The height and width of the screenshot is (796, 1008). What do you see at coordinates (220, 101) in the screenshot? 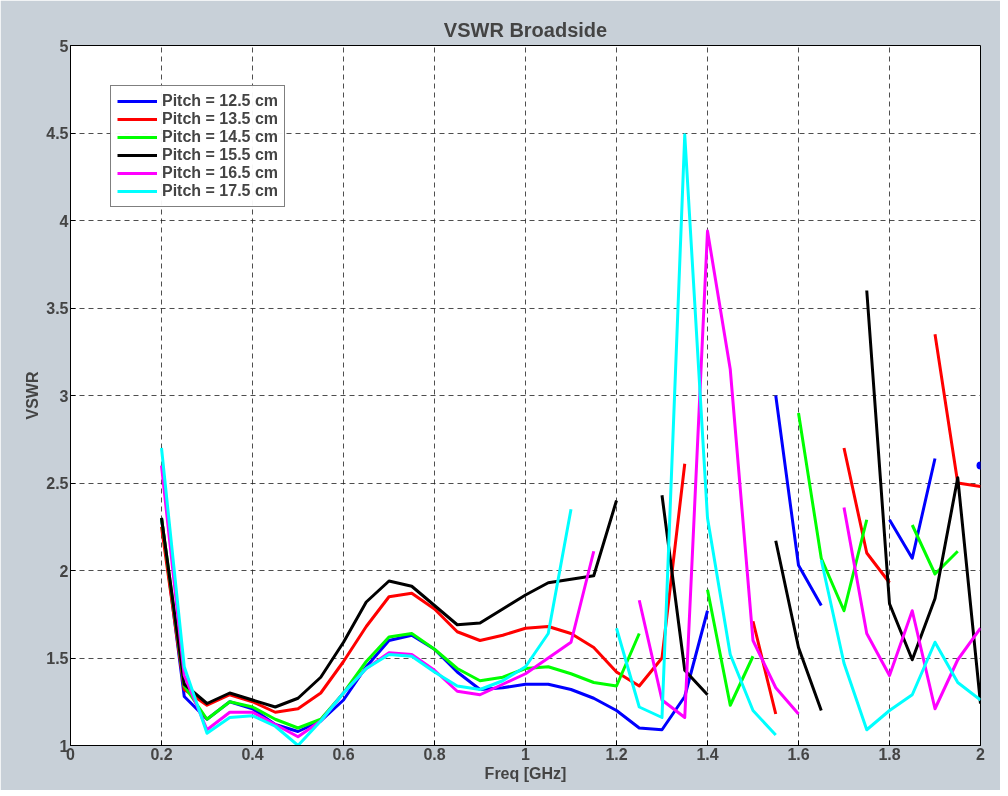
I see `legend-label: Pitch = 12.5 cm` at bounding box center [220, 101].